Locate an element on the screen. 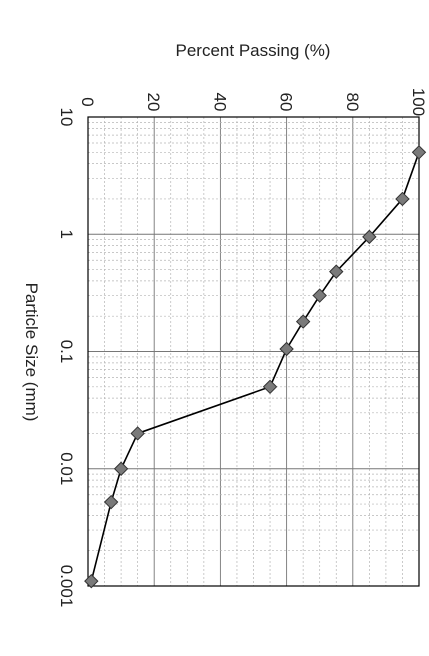 Image resolution: width=429 pixels, height=656 pixels. y-axis-title: Percent Passing (%) is located at coordinates (253, 50).